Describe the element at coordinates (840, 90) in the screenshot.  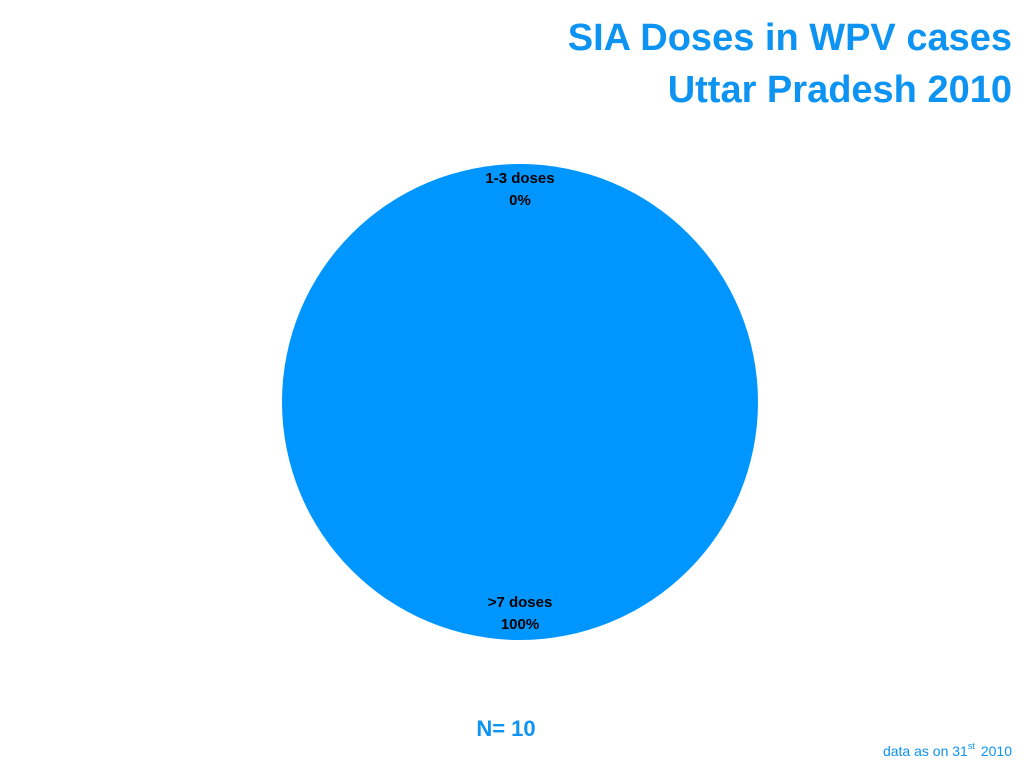
I see `chart-subtitle: Uttar Pradesh 2010` at that location.